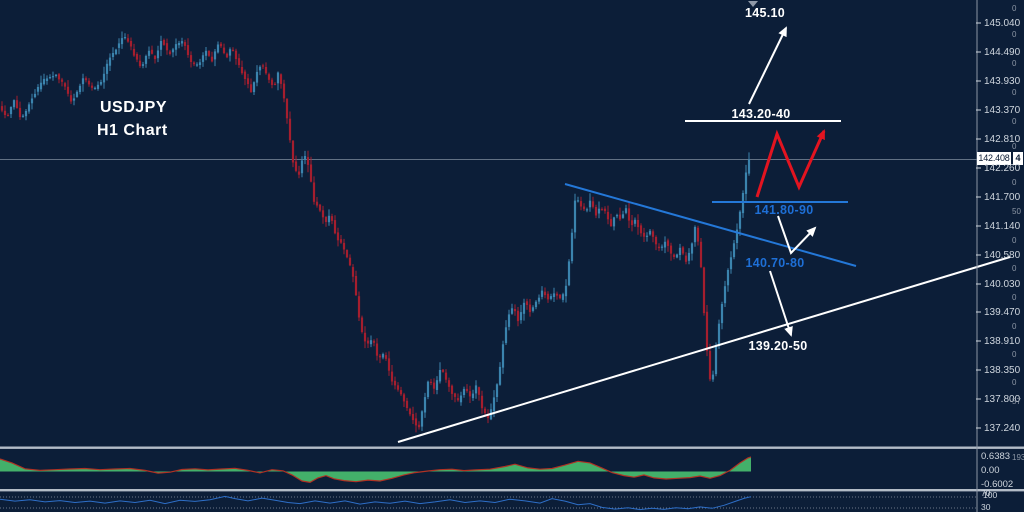 The image size is (1024, 512). What do you see at coordinates (778, 346) in the screenshot?
I see `annotation-zone-139: 139.20-50` at bounding box center [778, 346].